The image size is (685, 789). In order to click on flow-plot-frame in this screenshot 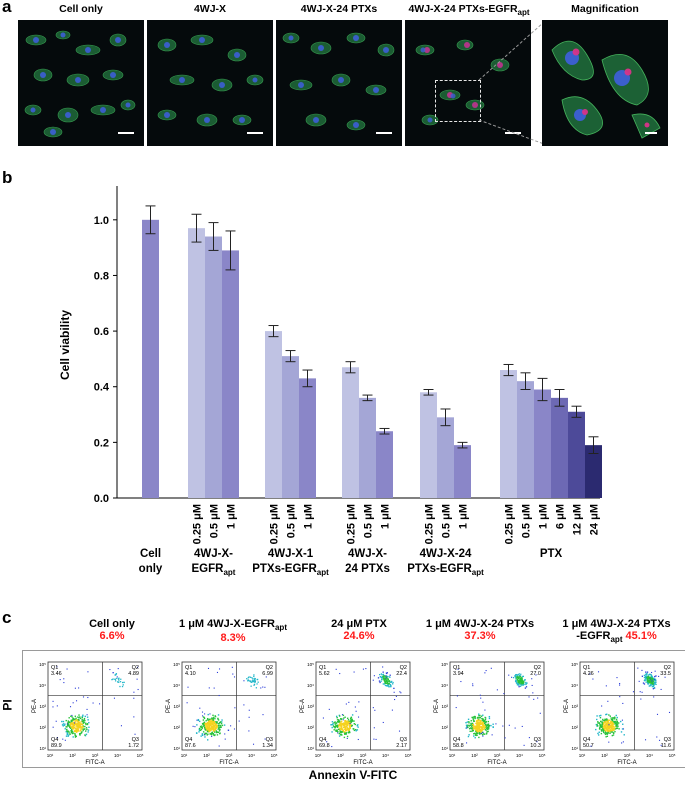, I will do `click(229, 706)`.